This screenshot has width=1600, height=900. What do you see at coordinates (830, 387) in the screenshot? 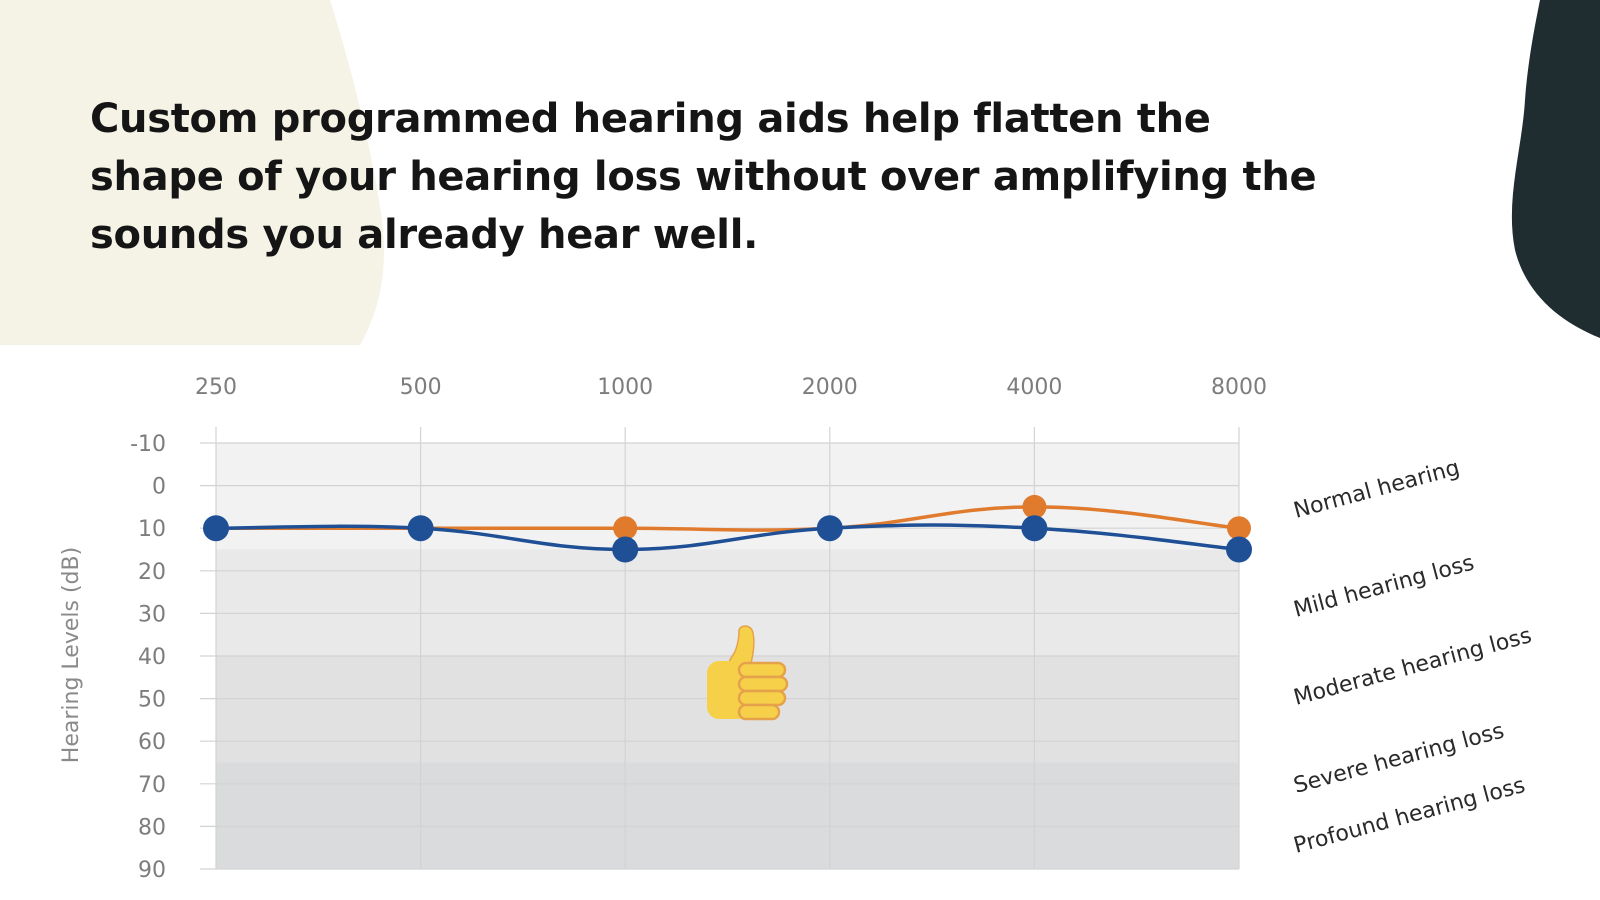
I see `x-tick-label: 2000` at bounding box center [830, 387].